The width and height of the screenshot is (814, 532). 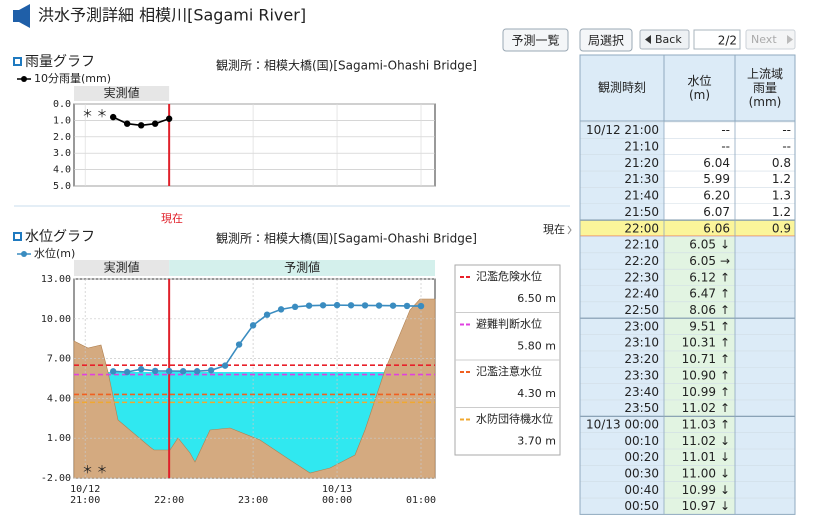 What do you see at coordinates (24, 79) in the screenshot?
I see `legend-marker` at bounding box center [24, 79].